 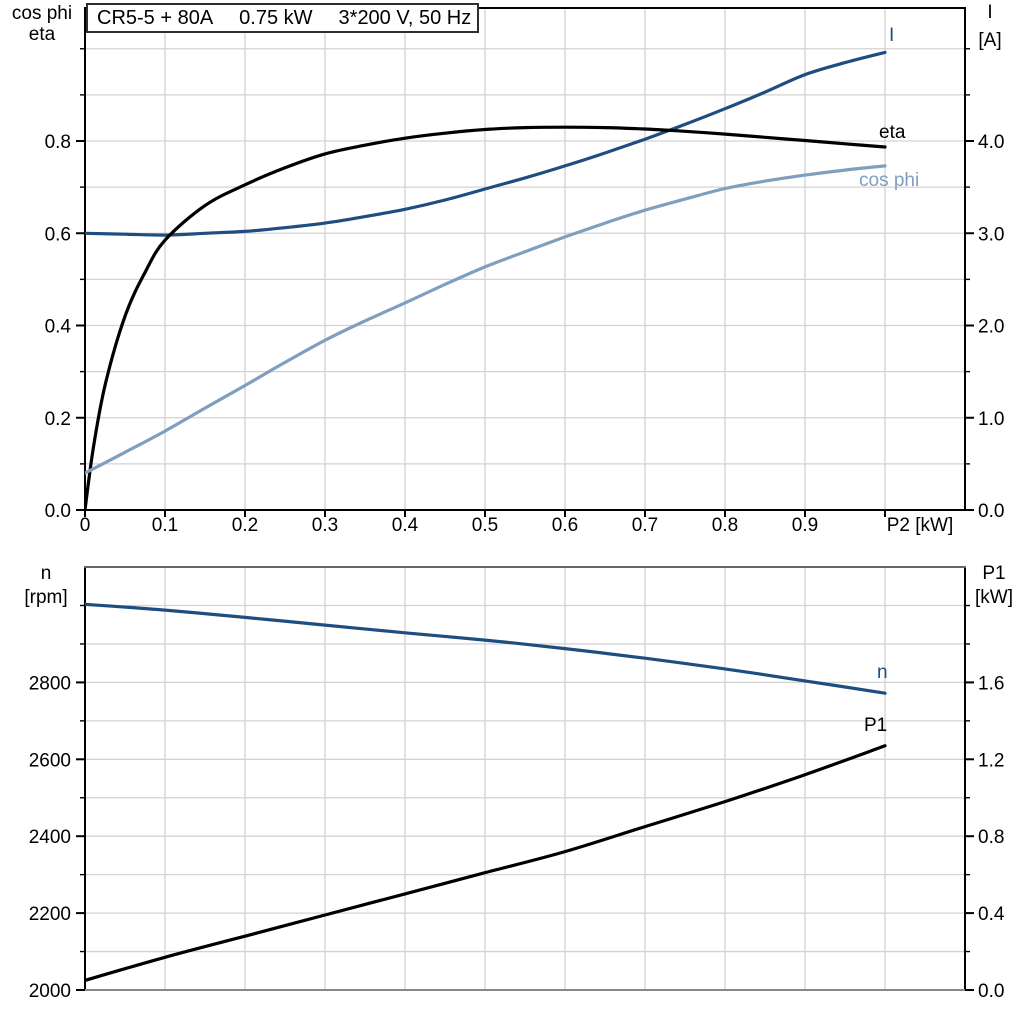 What do you see at coordinates (50, 837) in the screenshot?
I see `svg-text: 2400` at bounding box center [50, 837].